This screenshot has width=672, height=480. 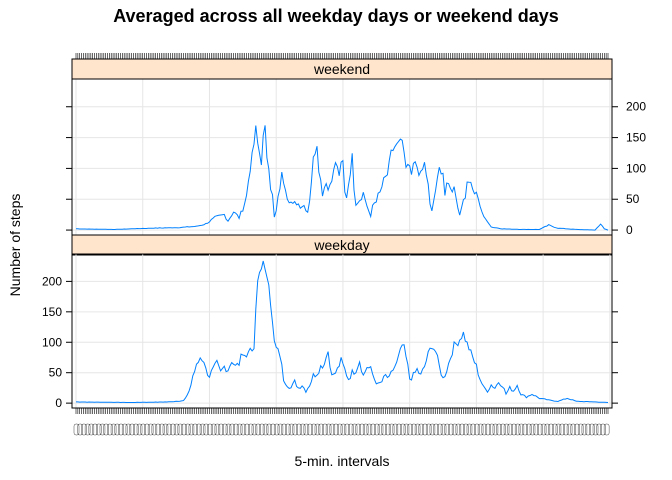 What do you see at coordinates (58, 403) in the screenshot?
I see `y-tick-label-weekday-0: 0` at bounding box center [58, 403].